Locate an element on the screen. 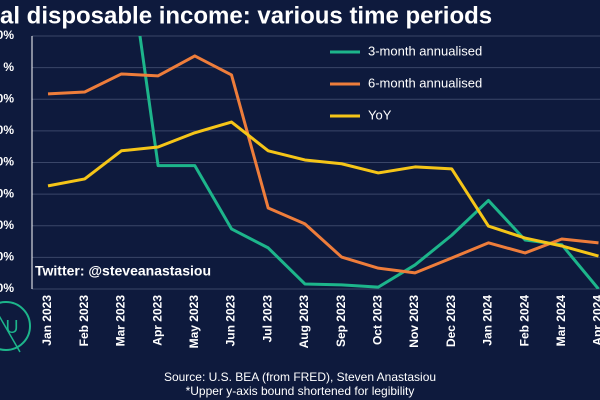 This screenshot has width=600, height=400. svg-text: U is located at coordinates (12, 327).